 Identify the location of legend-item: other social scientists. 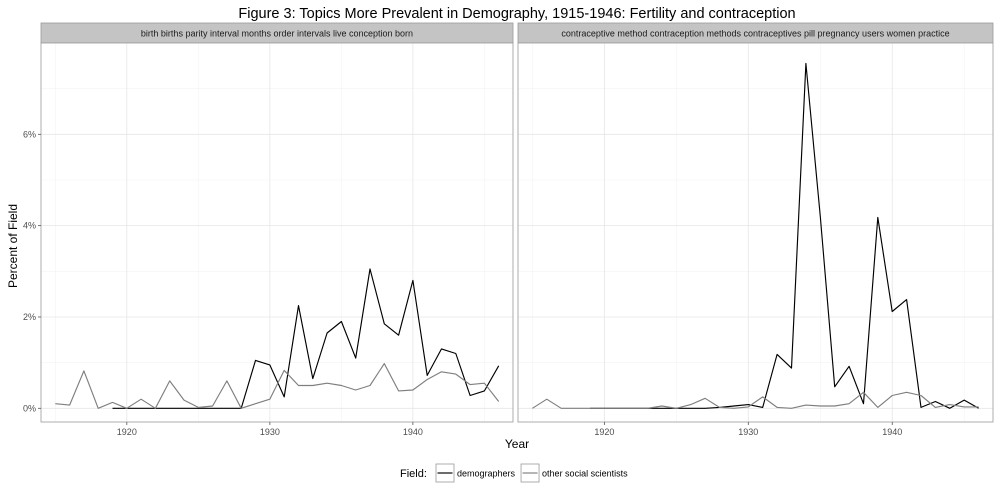
(574, 473).